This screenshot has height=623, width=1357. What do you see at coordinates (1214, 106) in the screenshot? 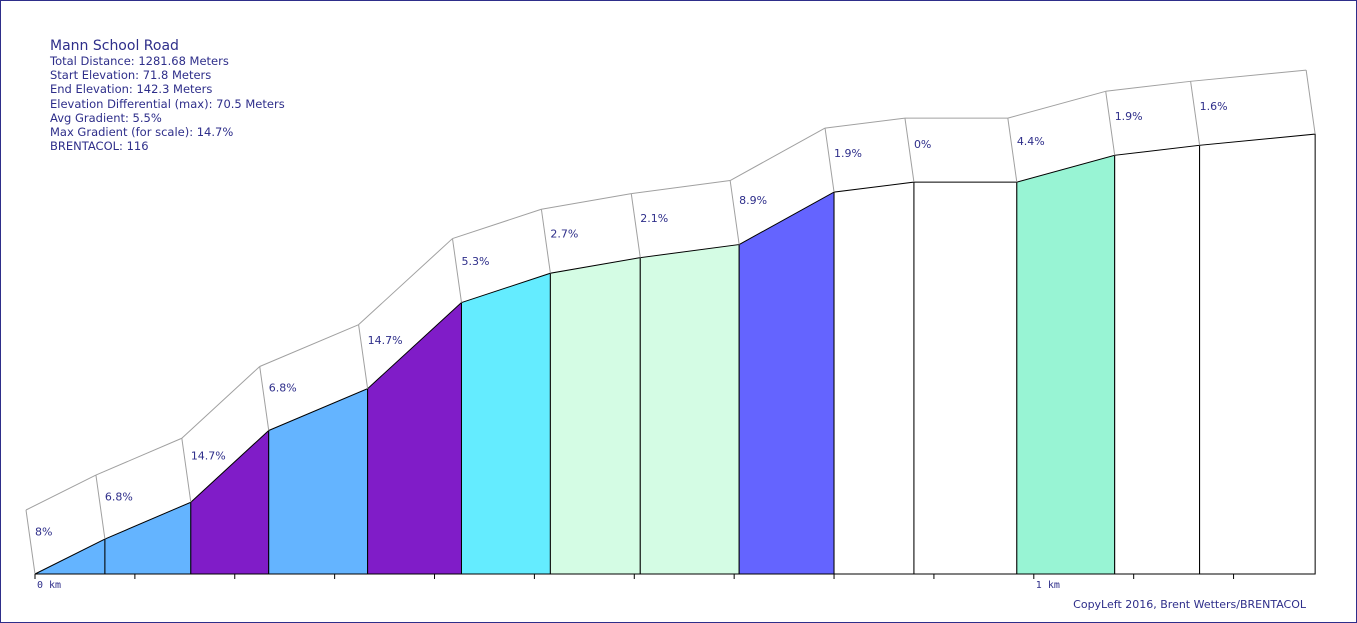
I see `gradient-label-13: 1.6%` at bounding box center [1214, 106].